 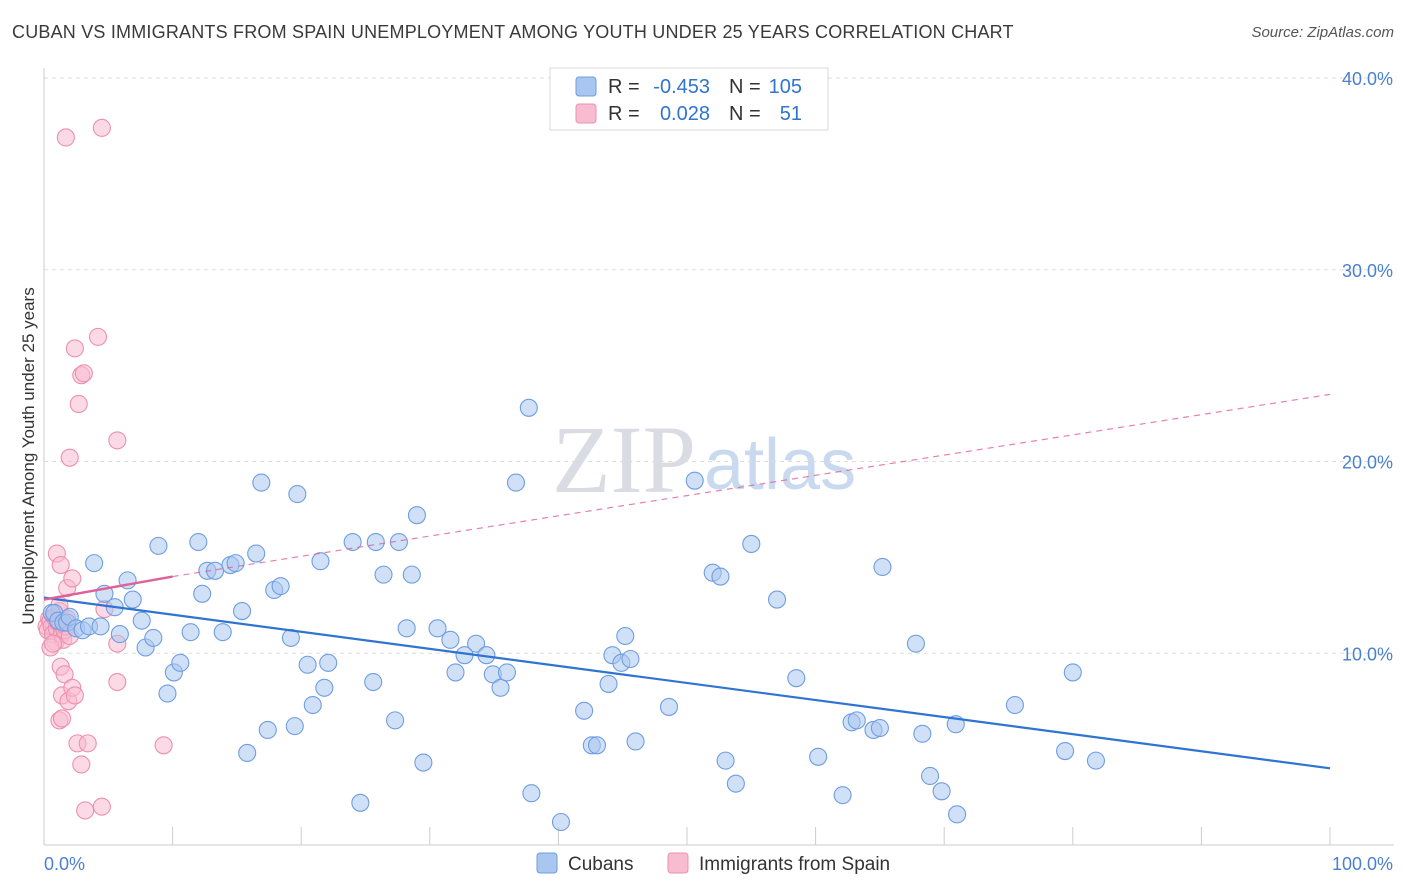 What do you see at coordinates (547, 863) in the screenshot?
I see `bottom-legend-swatch-cubans` at bounding box center [547, 863].